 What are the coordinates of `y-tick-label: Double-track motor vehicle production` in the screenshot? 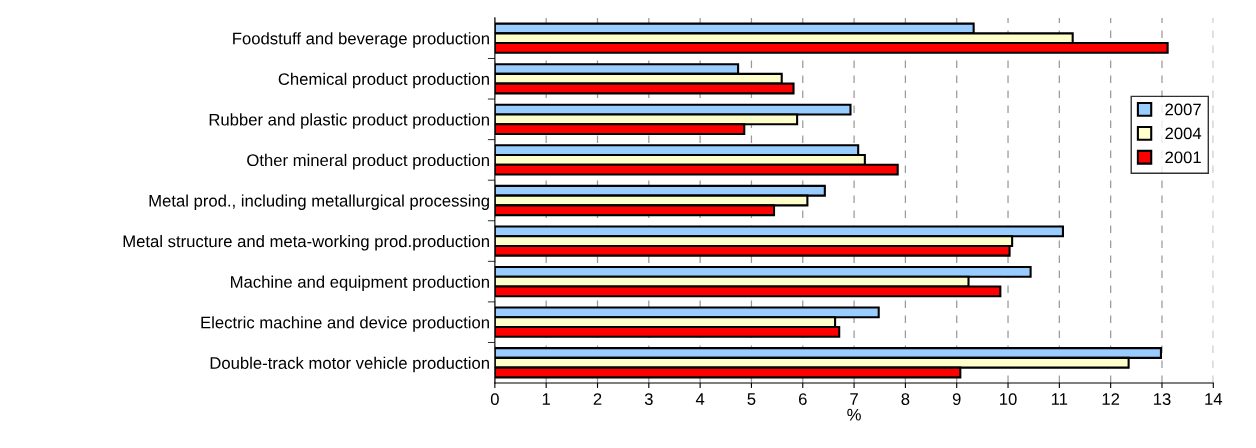 It's located at (349, 364).